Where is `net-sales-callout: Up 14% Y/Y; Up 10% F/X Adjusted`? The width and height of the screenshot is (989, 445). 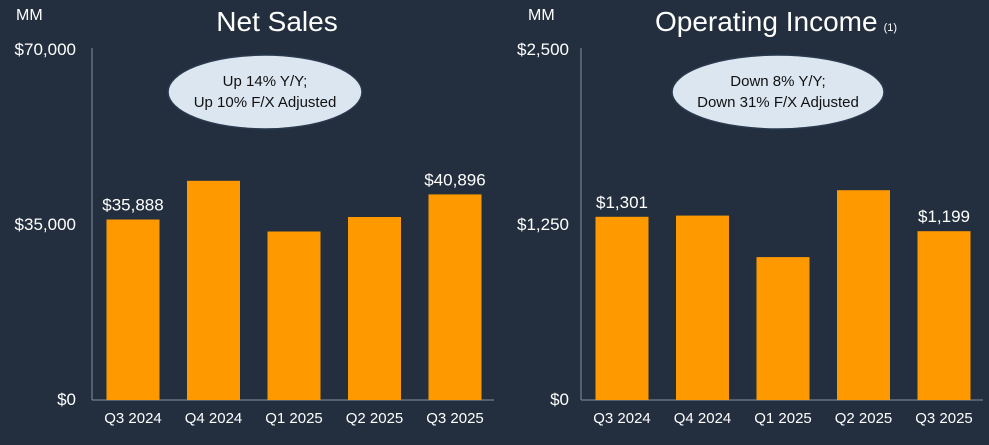 net-sales-callout: Up 14% Y/Y; Up 10% F/X Adjusted is located at coordinates (265, 92).